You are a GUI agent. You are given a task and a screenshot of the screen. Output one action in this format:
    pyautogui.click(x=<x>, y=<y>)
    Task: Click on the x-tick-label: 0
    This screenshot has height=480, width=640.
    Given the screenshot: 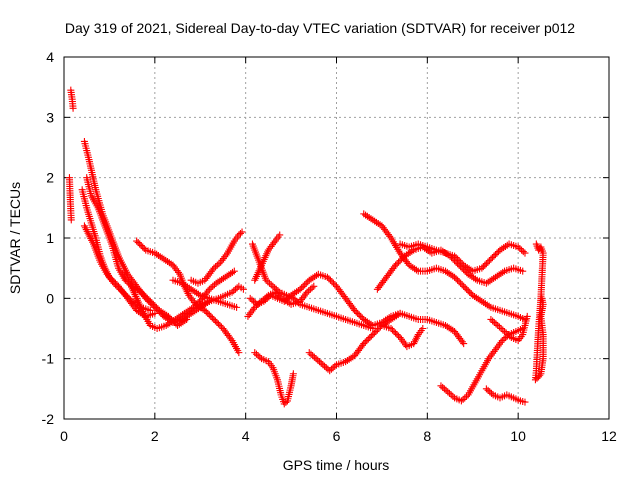 What is the action you would take?
    pyautogui.click(x=64, y=436)
    